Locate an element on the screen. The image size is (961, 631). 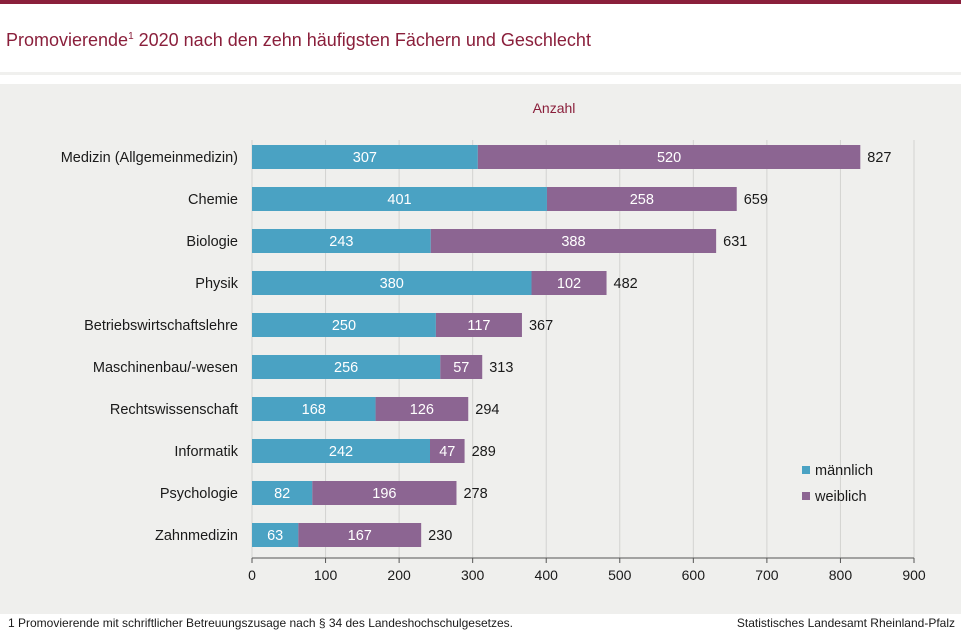
legend-label: männlich is located at coordinates (844, 471).